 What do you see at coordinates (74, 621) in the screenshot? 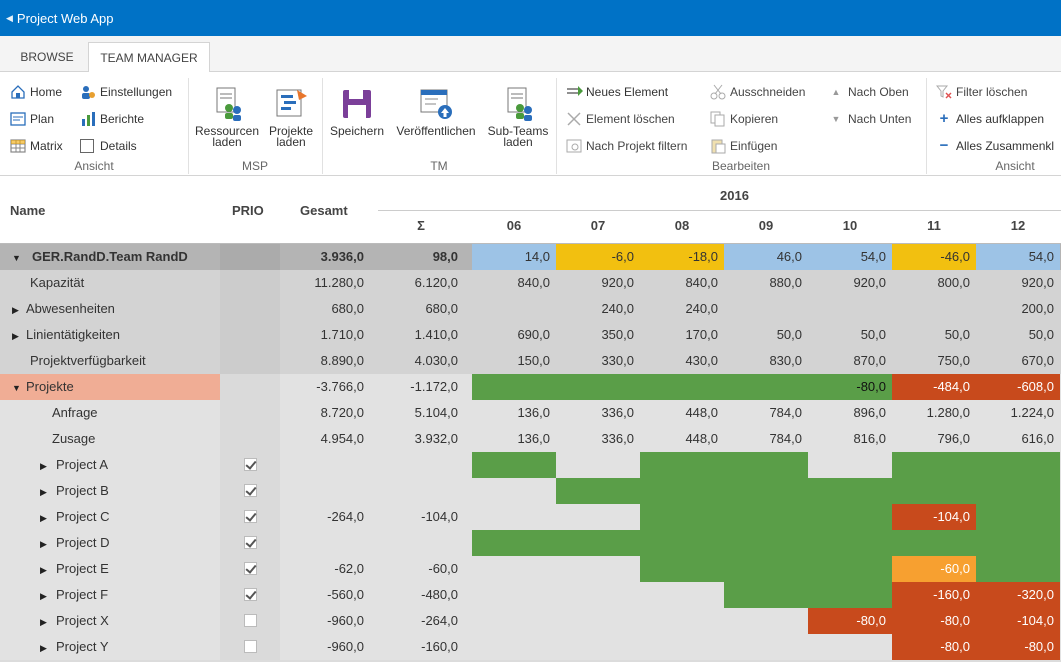
I see `row-label: ▶ Project X` at bounding box center [74, 621].